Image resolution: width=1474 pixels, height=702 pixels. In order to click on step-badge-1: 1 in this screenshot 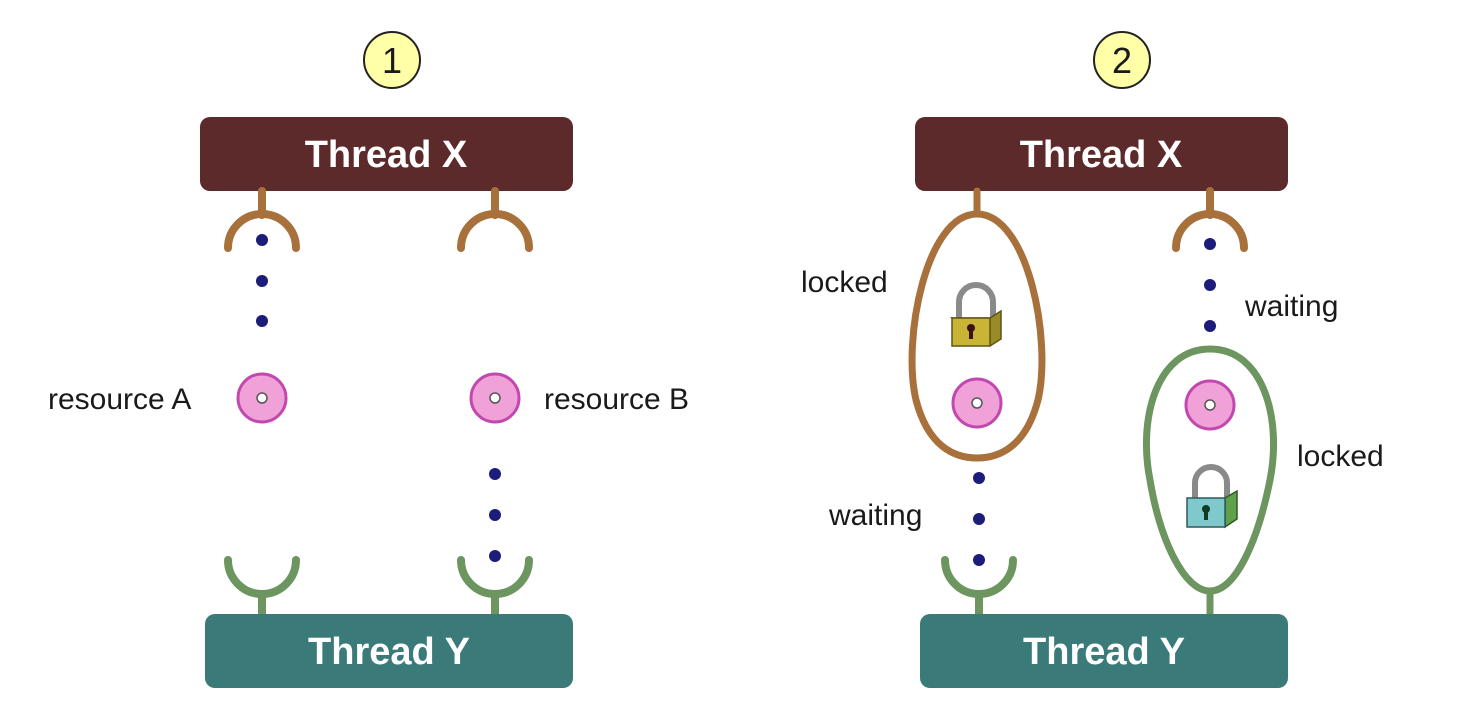, I will do `click(392, 60)`.